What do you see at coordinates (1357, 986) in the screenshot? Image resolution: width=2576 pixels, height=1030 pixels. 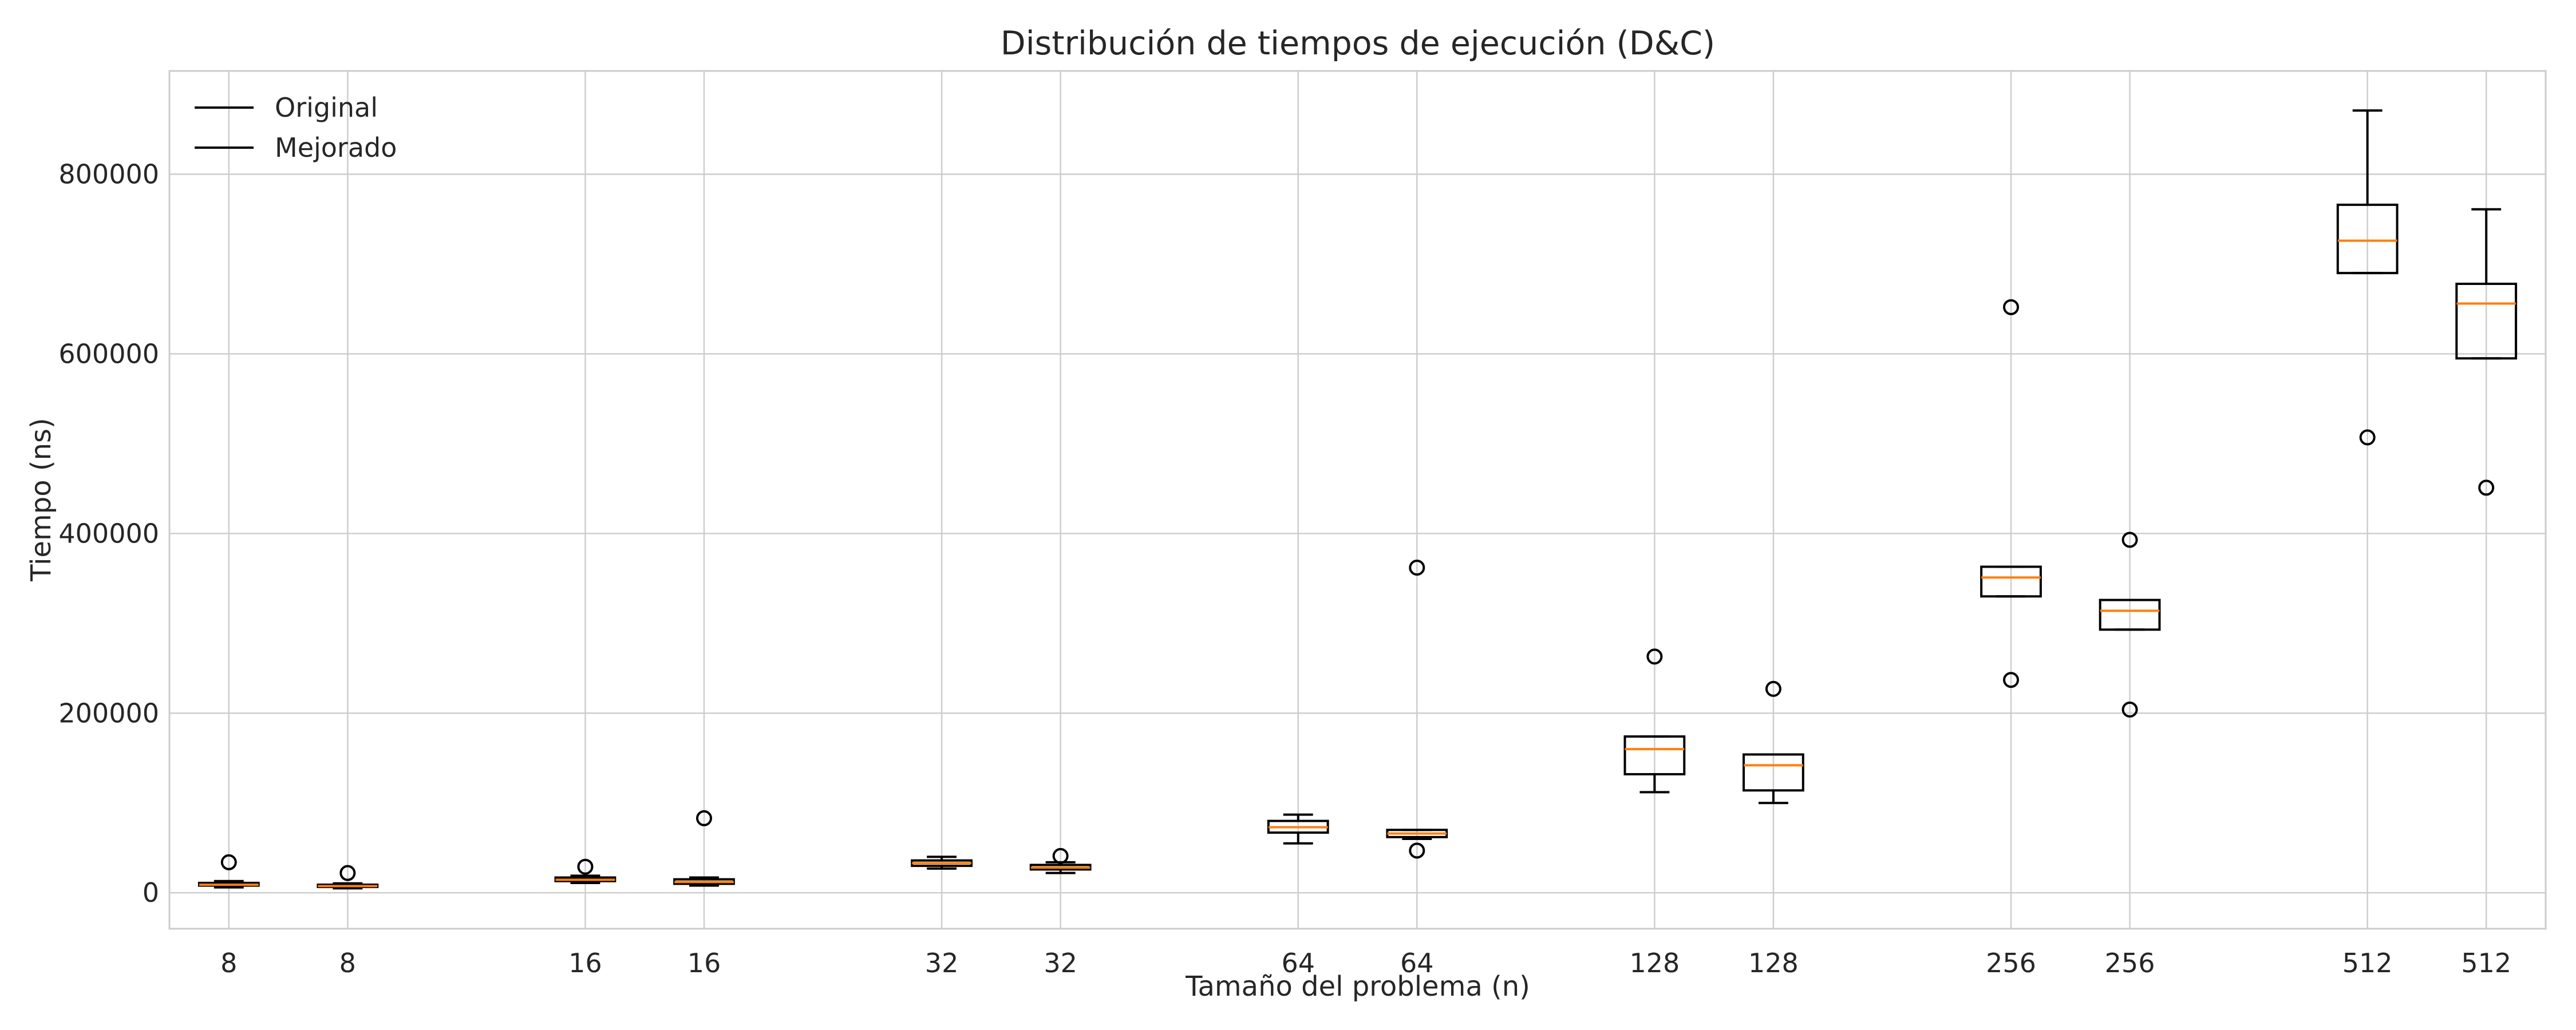 I see `x-axis-label: Tamaño del problema (n)` at bounding box center [1357, 986].